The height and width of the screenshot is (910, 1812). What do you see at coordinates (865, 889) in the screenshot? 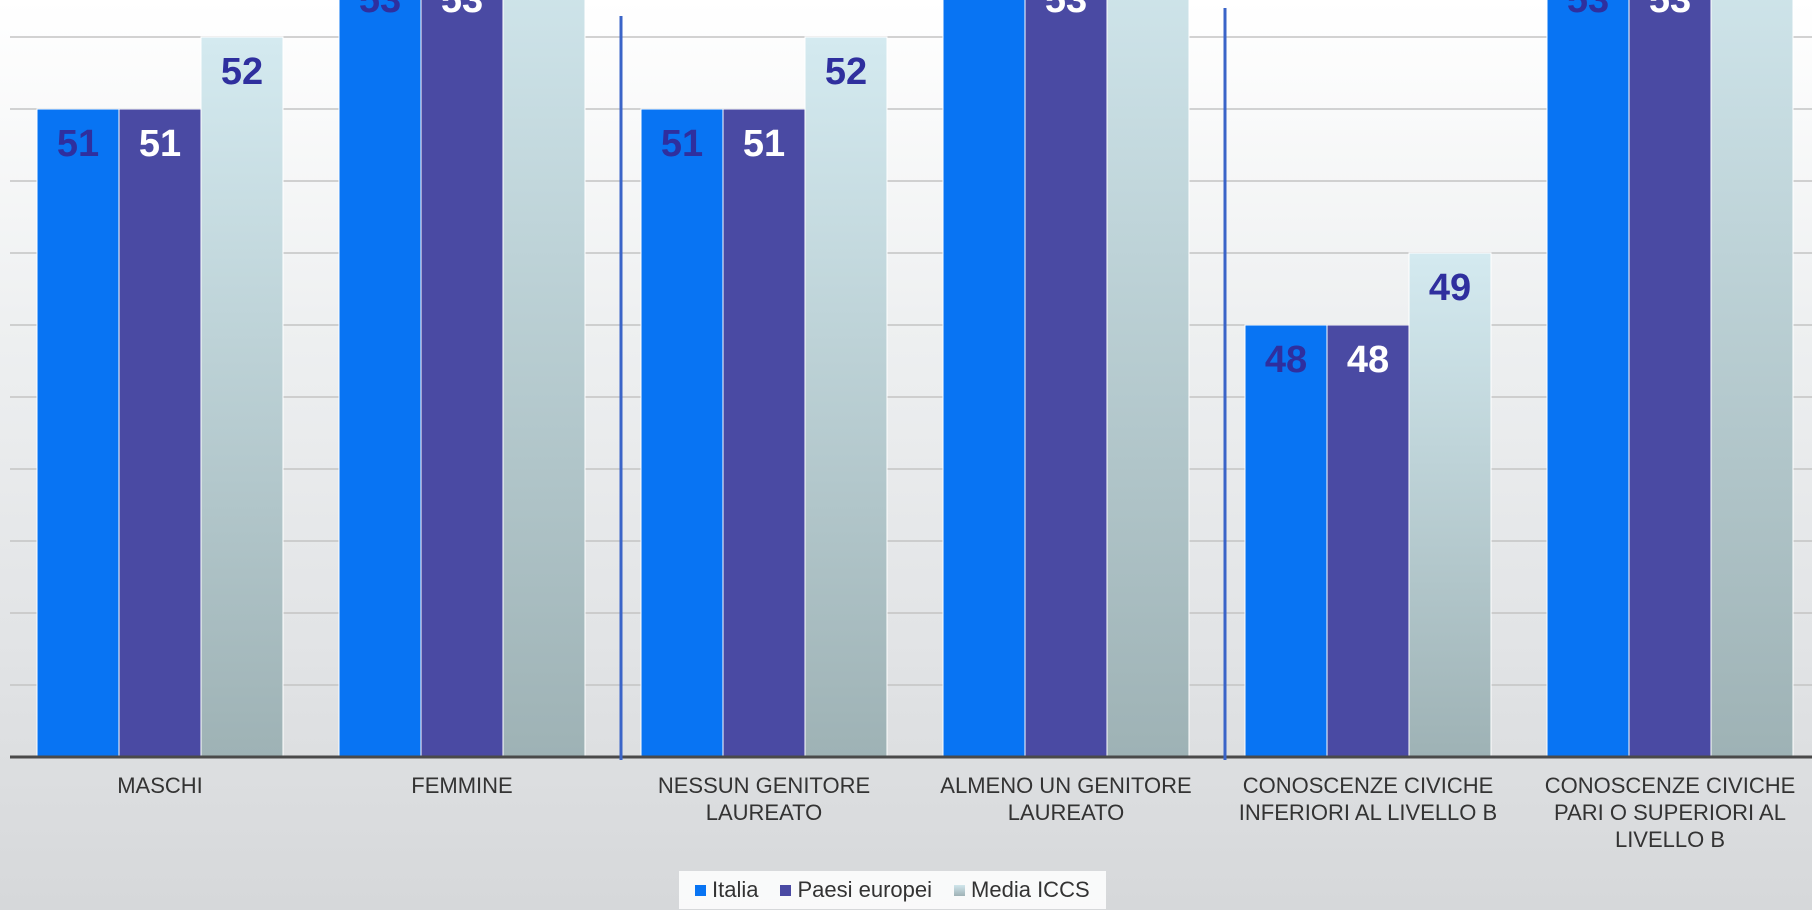
I see `legend-label-paesi-europei: Paesi europei` at bounding box center [865, 889].